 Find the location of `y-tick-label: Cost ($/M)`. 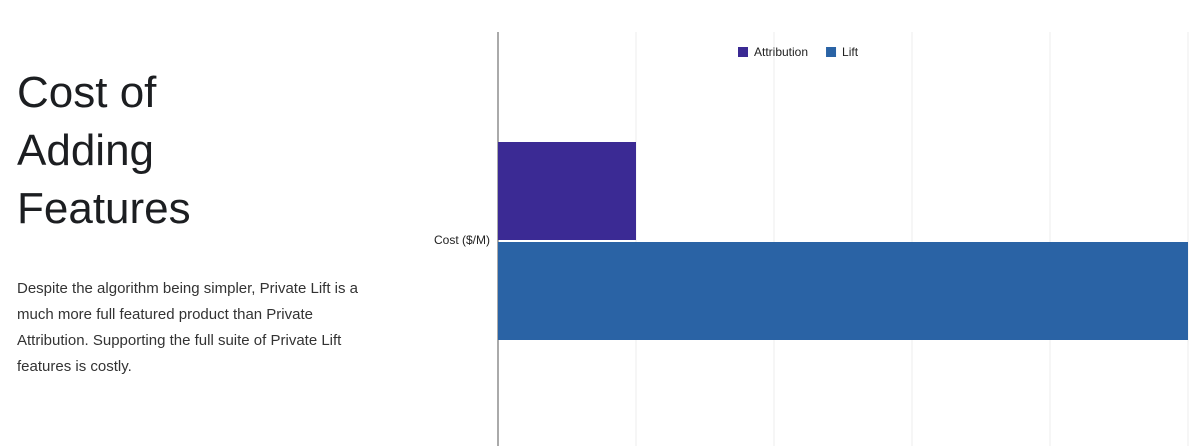

y-tick-label: Cost ($/M) is located at coordinates (462, 240).